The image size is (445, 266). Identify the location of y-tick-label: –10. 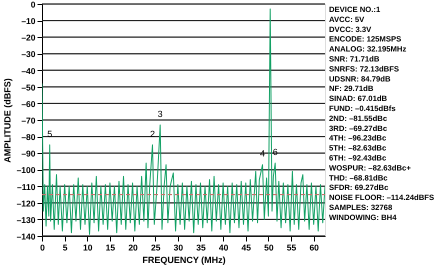
(28, 21).